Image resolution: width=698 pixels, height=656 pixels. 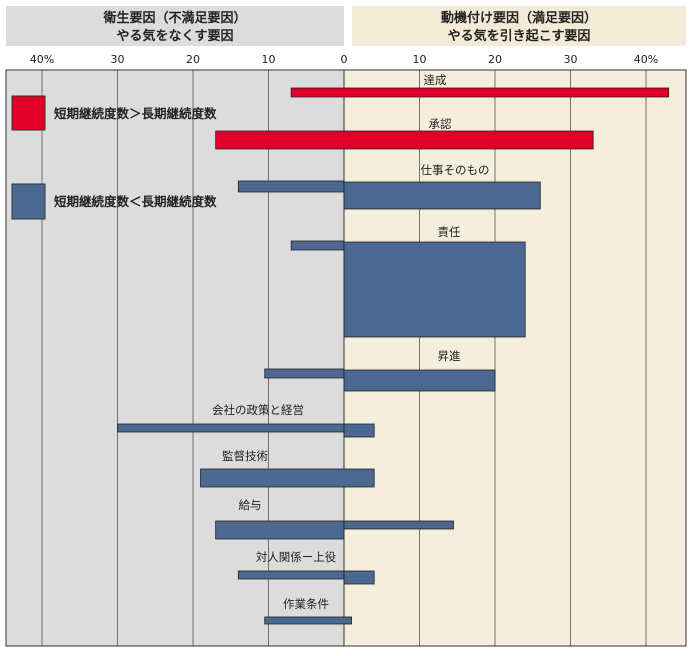 What do you see at coordinates (519, 18) in the screenshot?
I see `header-right-line1: 動機付け要因（満足要因）` at bounding box center [519, 18].